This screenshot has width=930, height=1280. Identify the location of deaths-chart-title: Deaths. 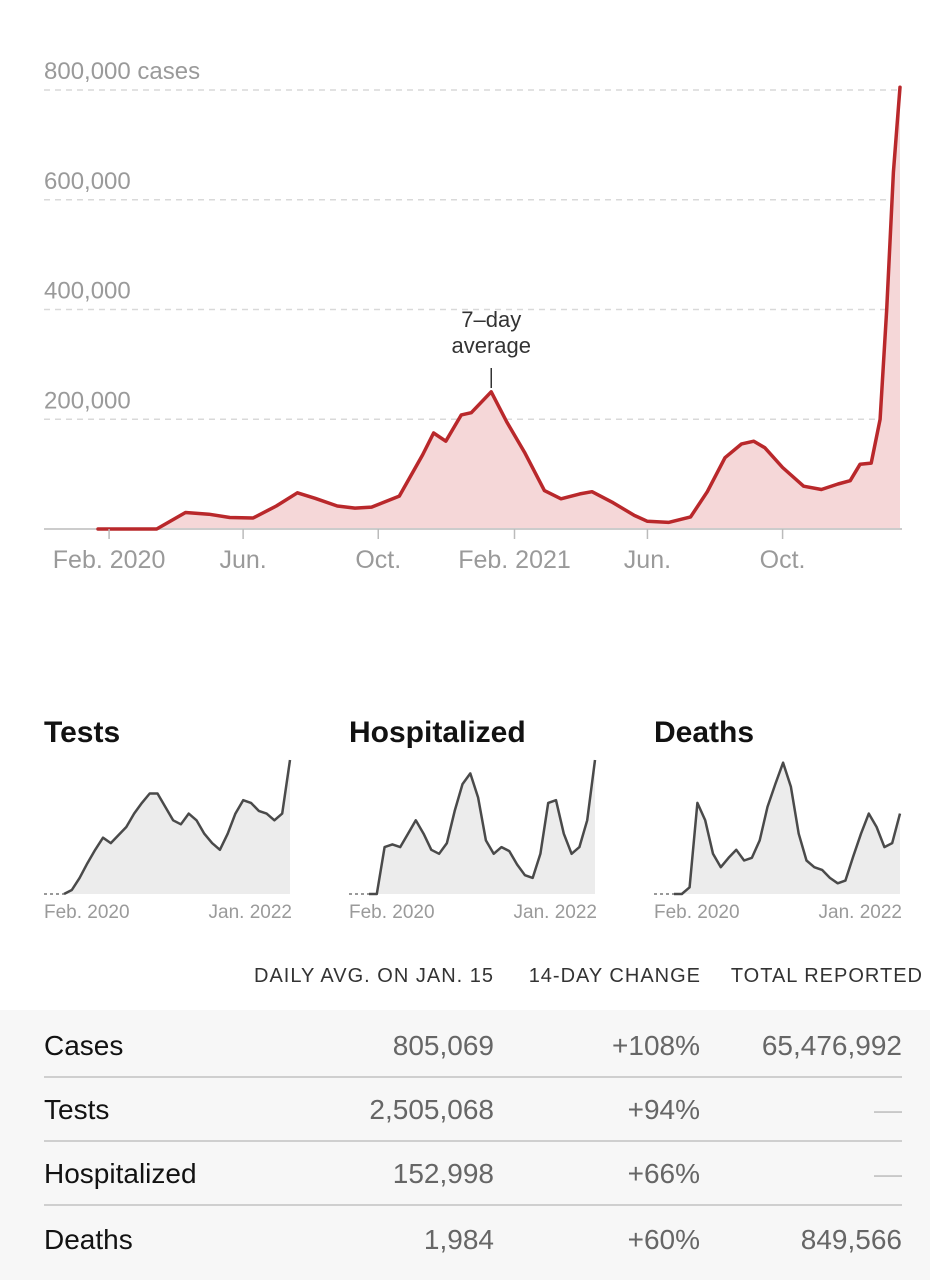
(704, 732).